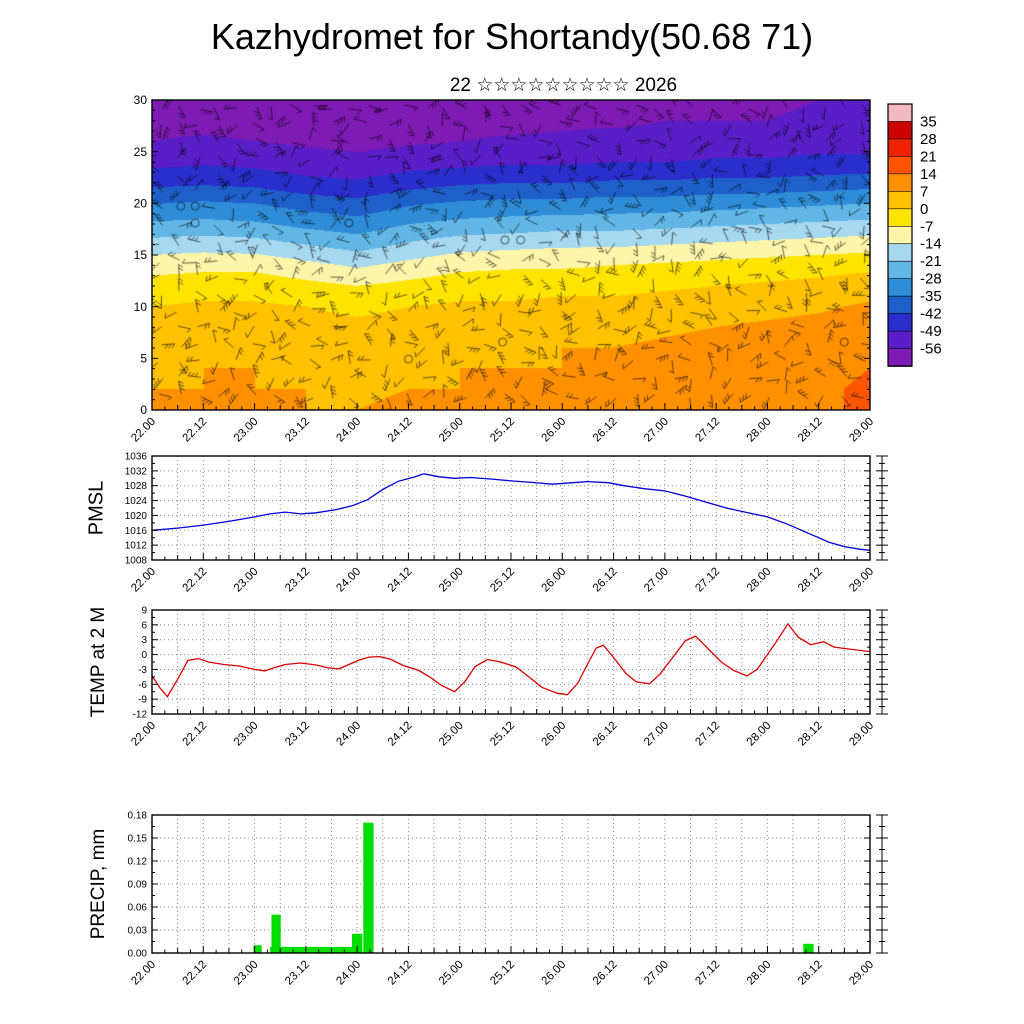  I want to click on svg-text: 0.12, so click(138, 862).